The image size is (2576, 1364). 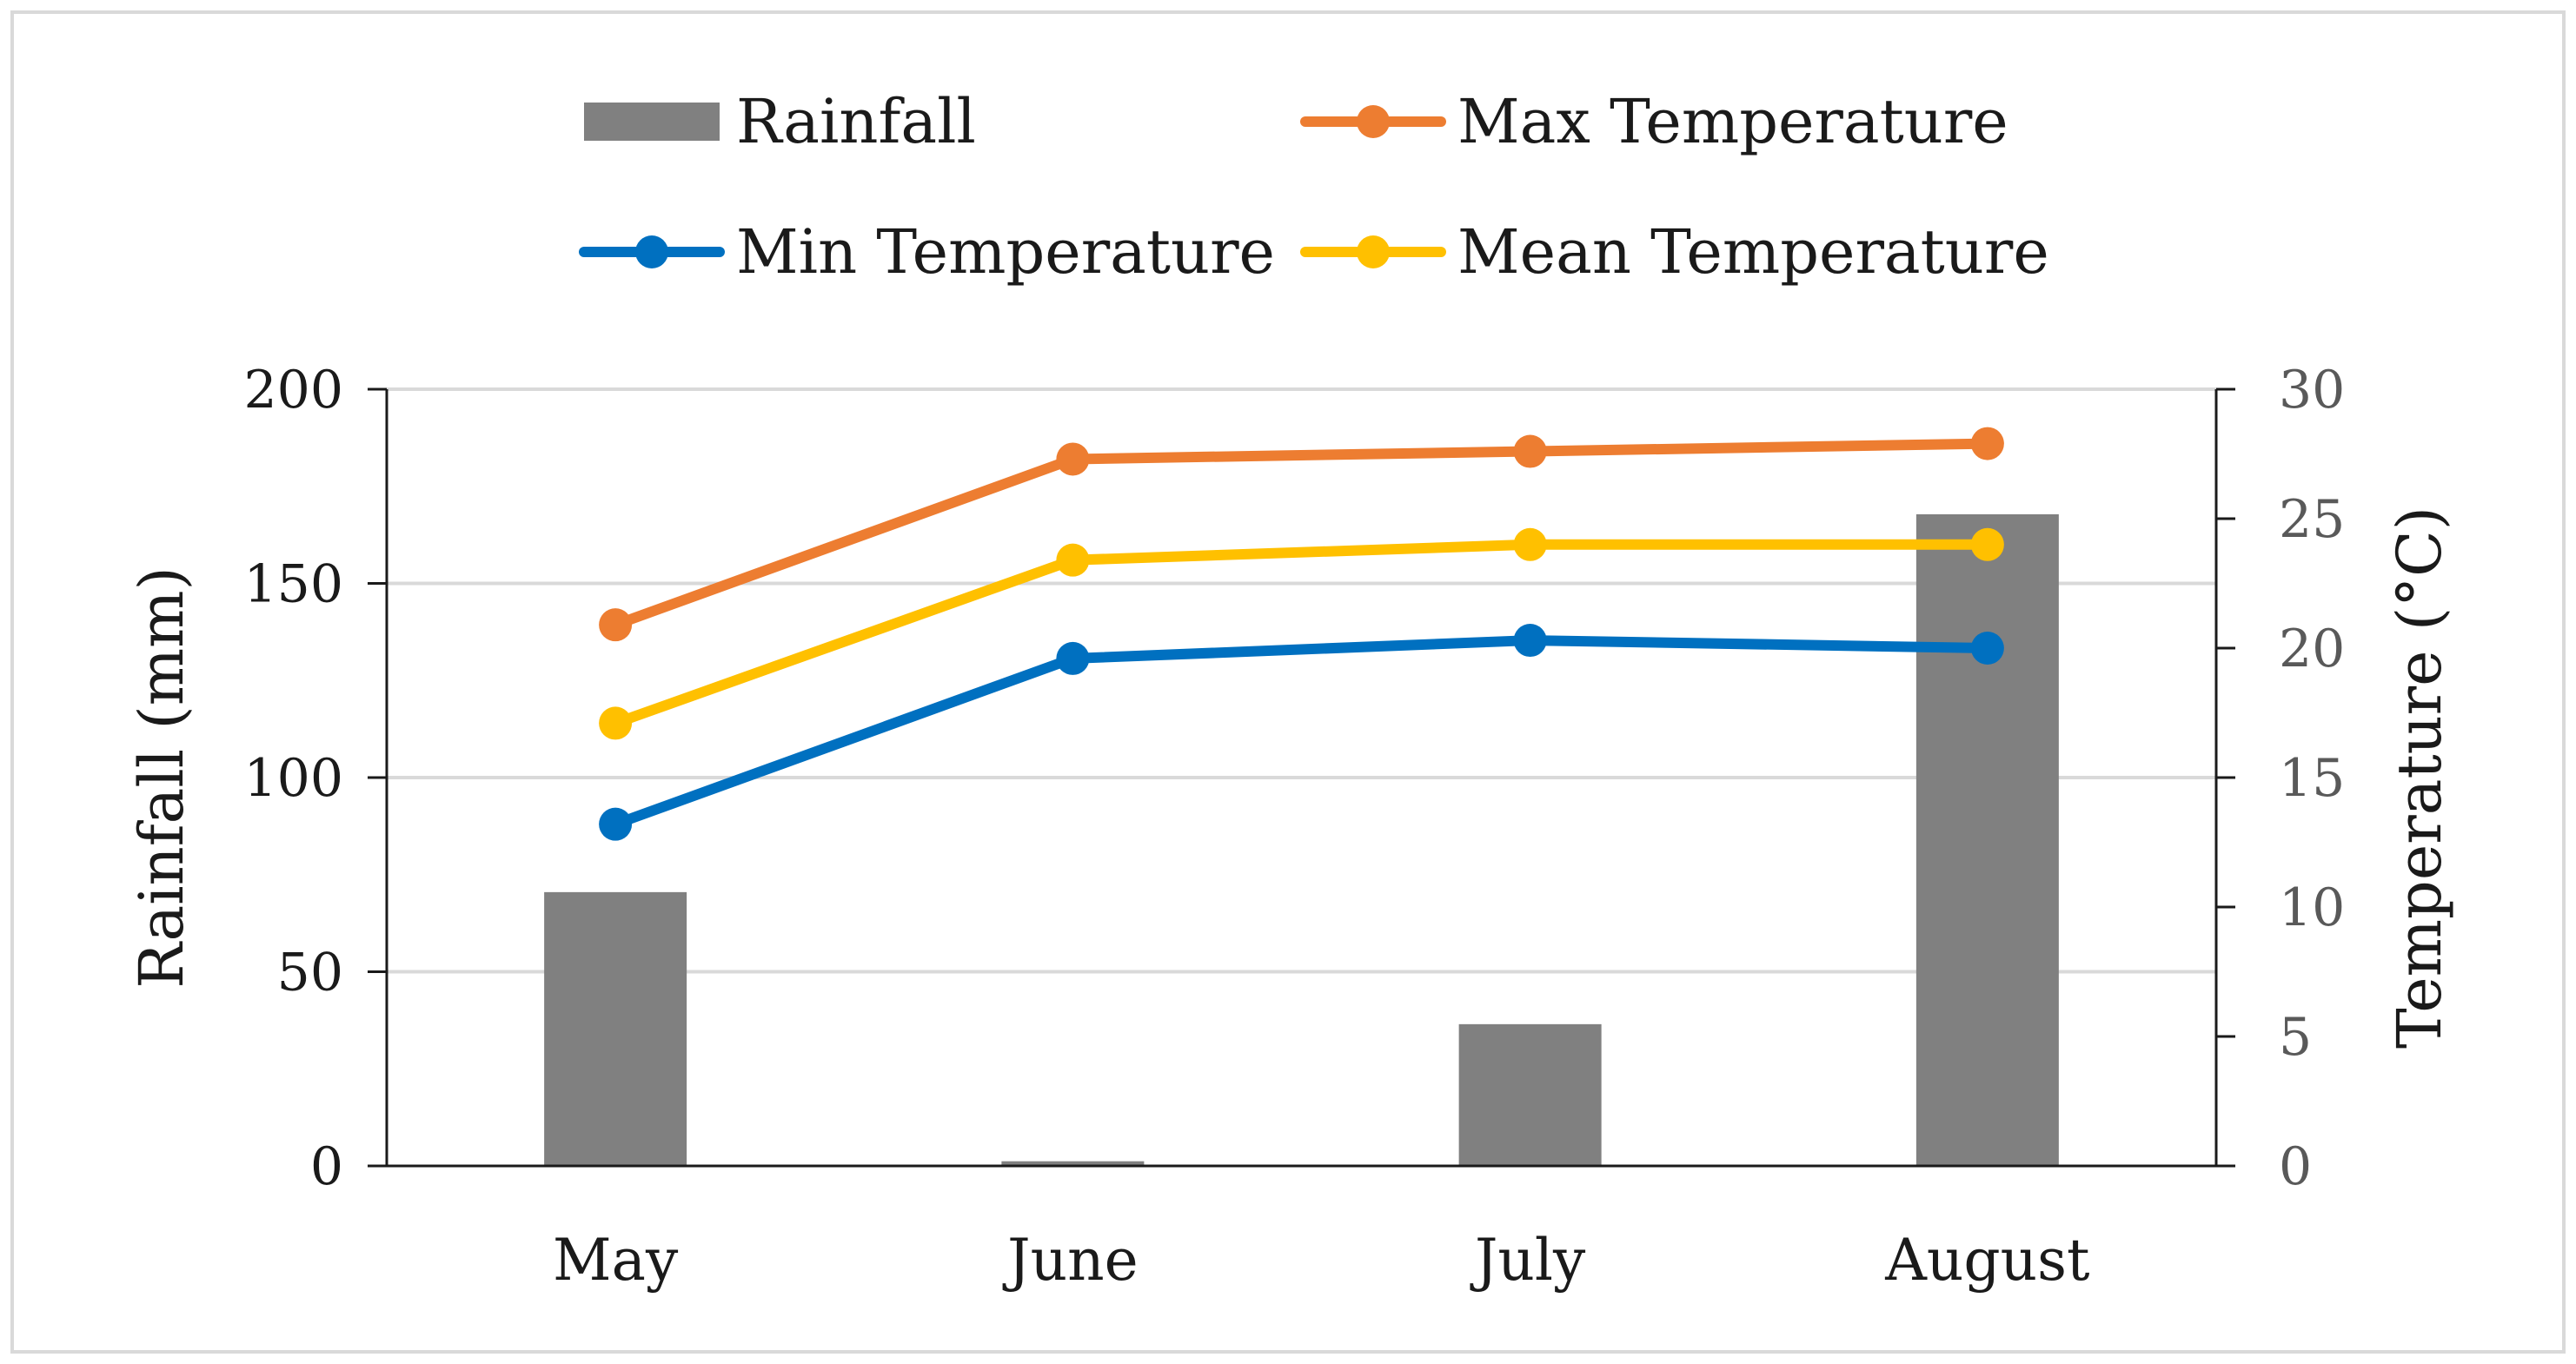 I want to click on x-tick-label: July, so click(x=1528, y=1261).